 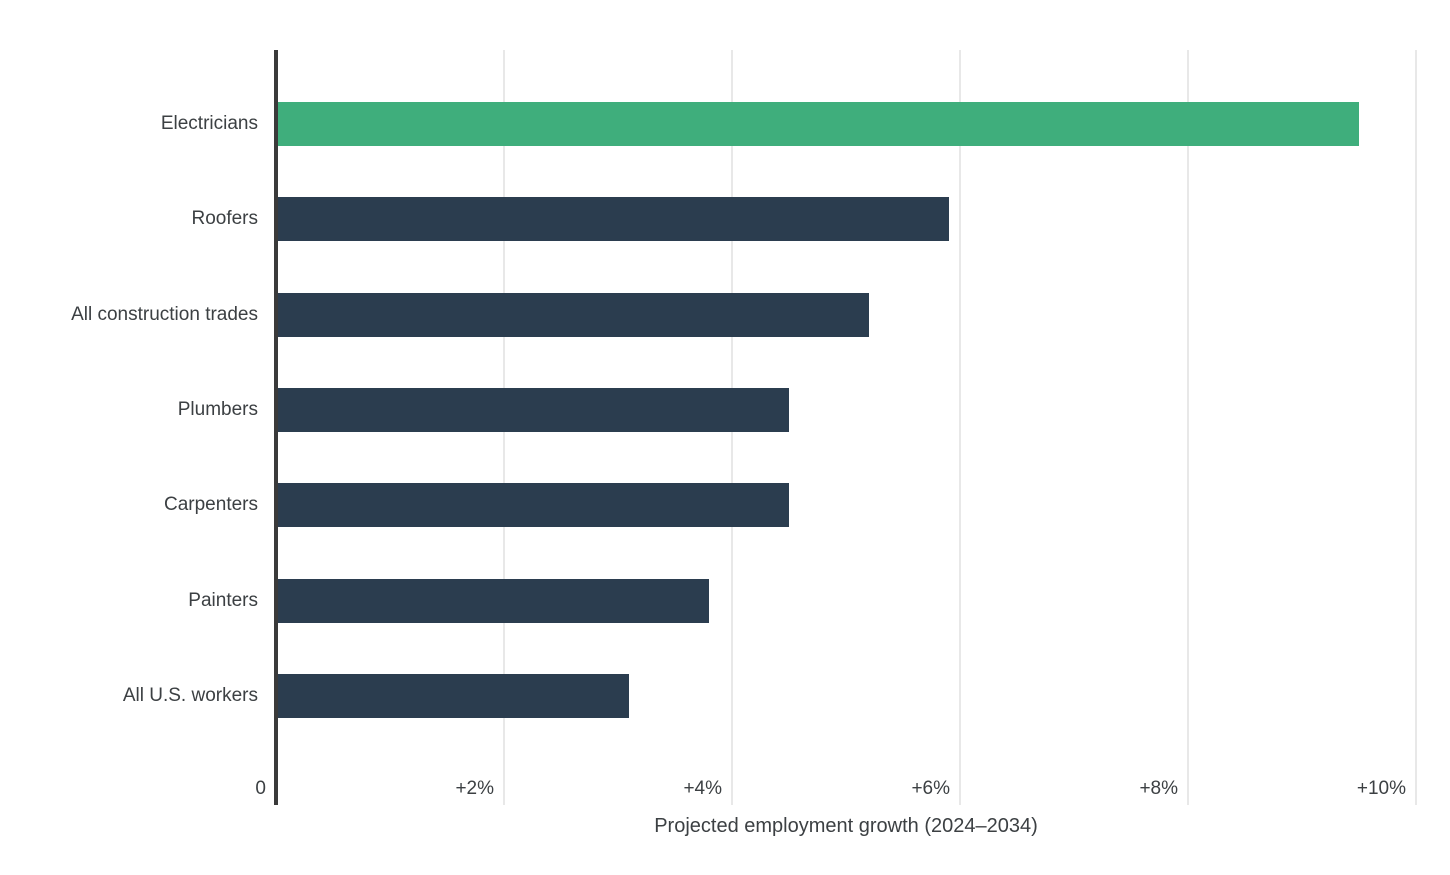 What do you see at coordinates (211, 505) in the screenshot?
I see `category-label: Carpenters` at bounding box center [211, 505].